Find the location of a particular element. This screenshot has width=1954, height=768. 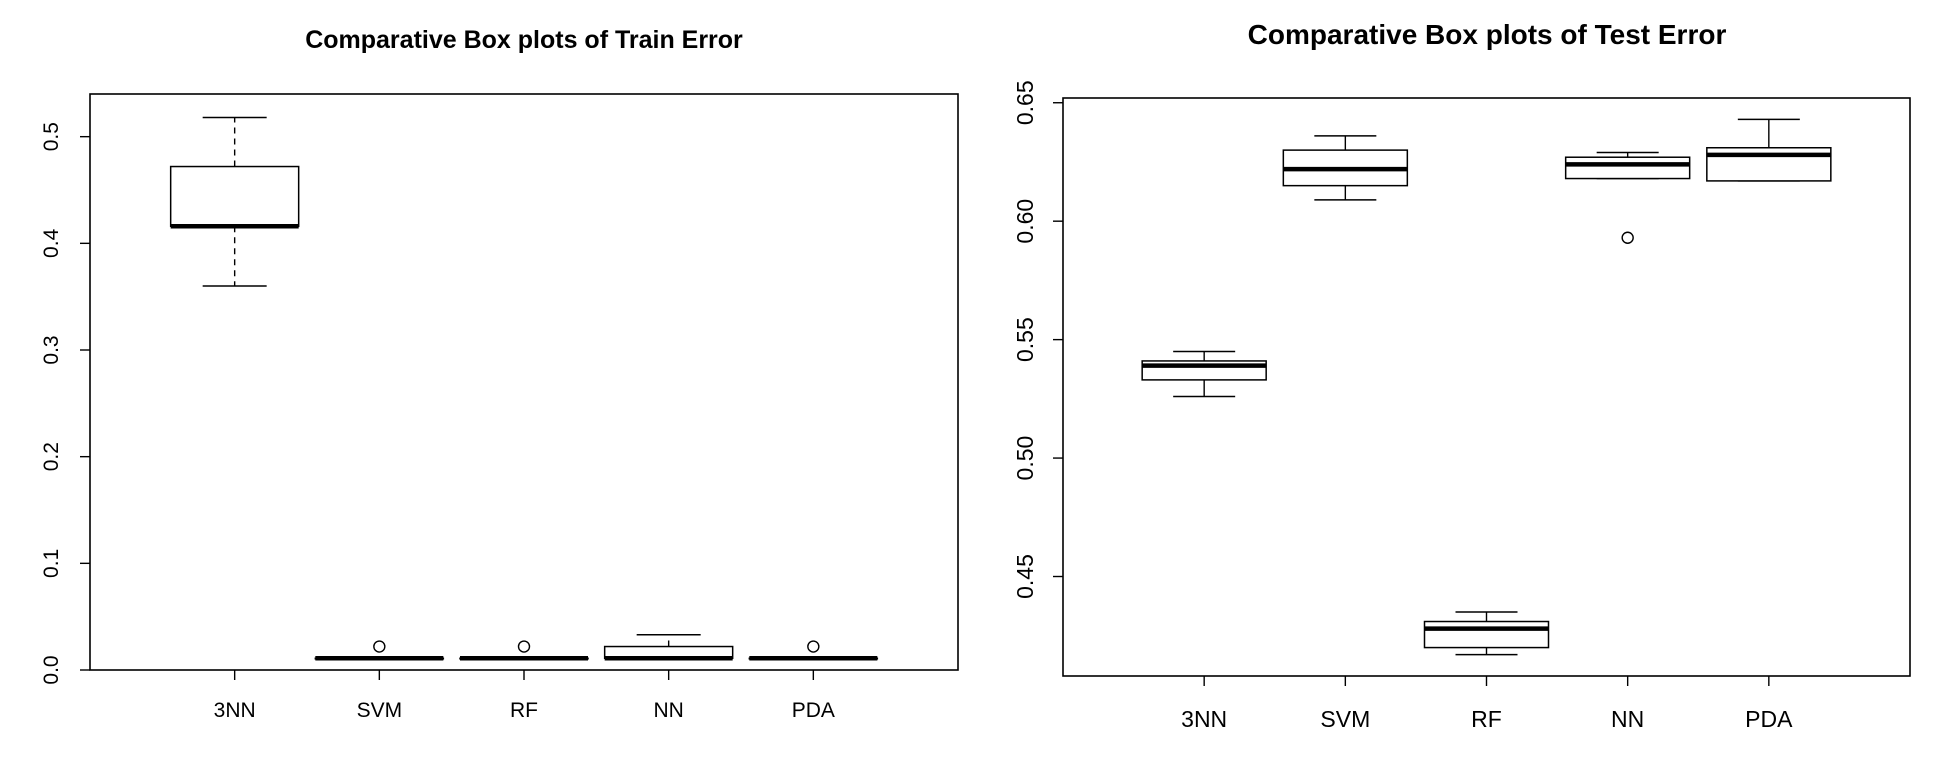

chart-title: Comparative Box plots of Train Error is located at coordinates (524, 40).